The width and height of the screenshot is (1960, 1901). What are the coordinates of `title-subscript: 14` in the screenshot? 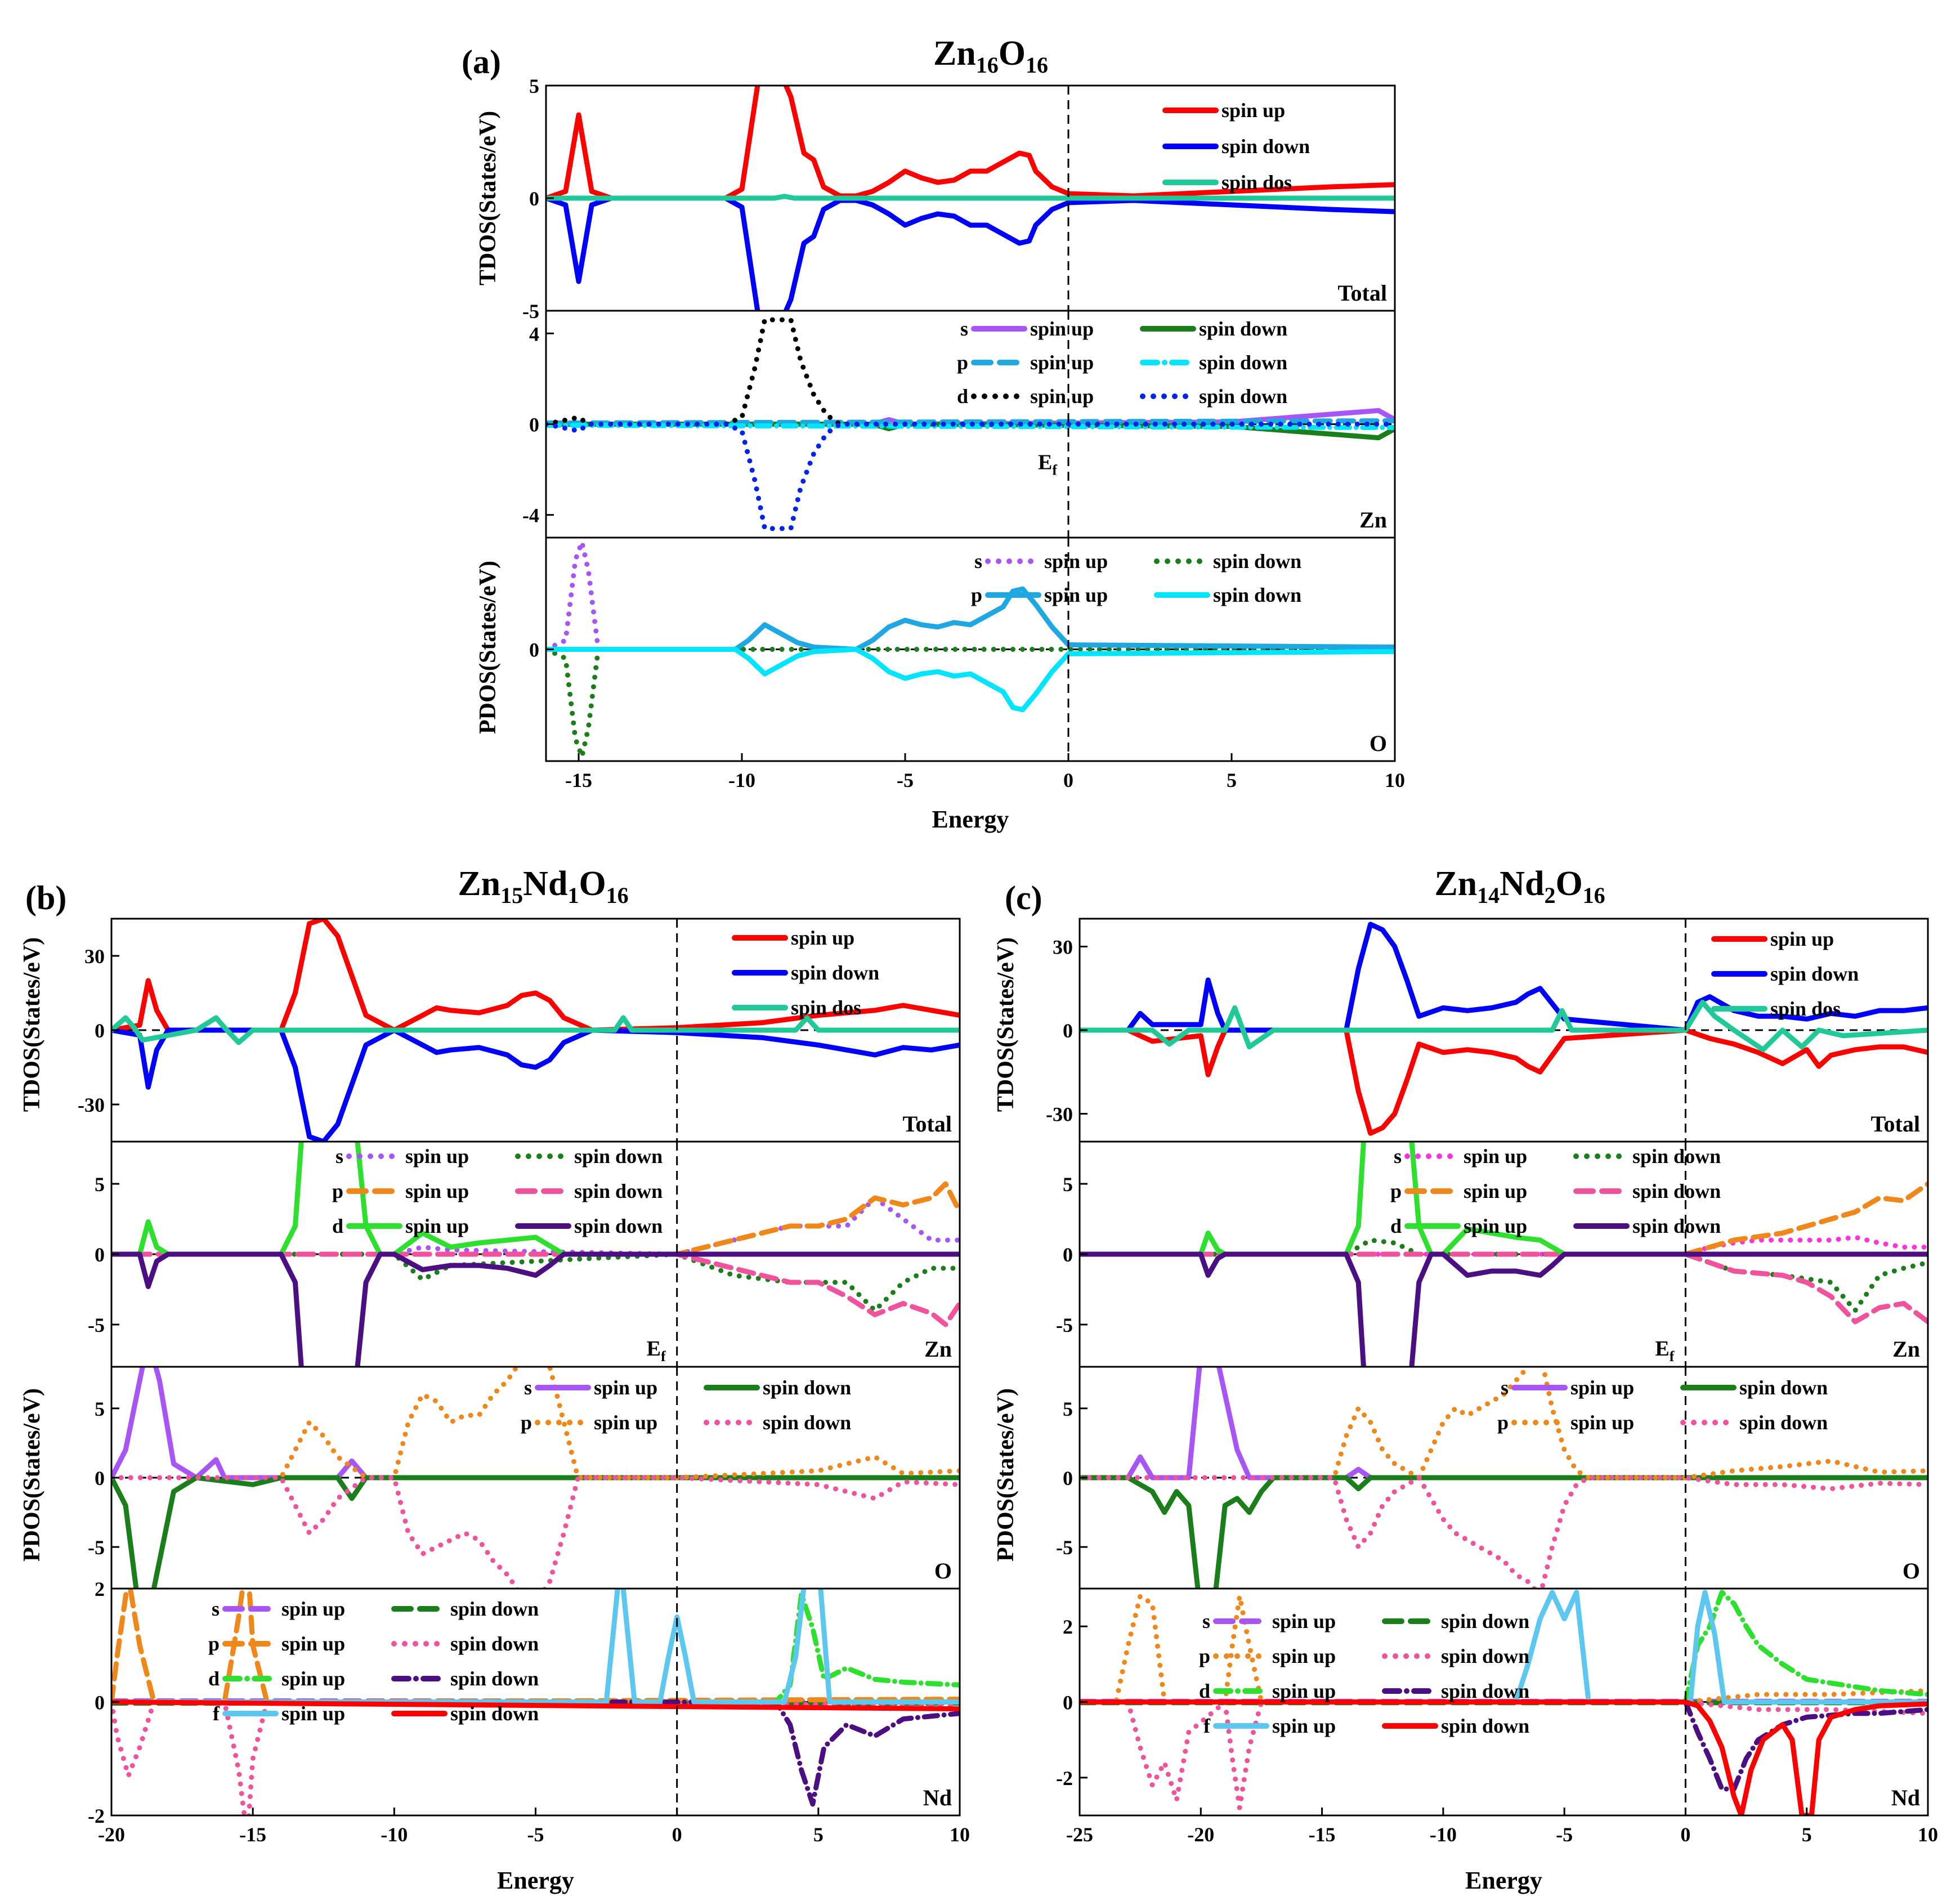 It's located at (1489, 895).